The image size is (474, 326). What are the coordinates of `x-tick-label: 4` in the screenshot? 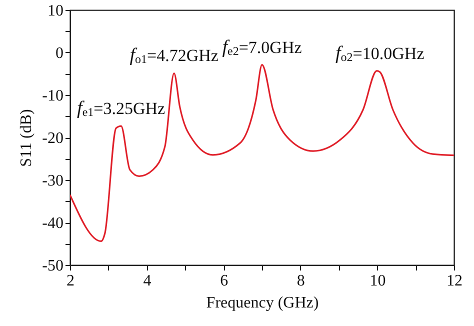 It's located at (147, 281).